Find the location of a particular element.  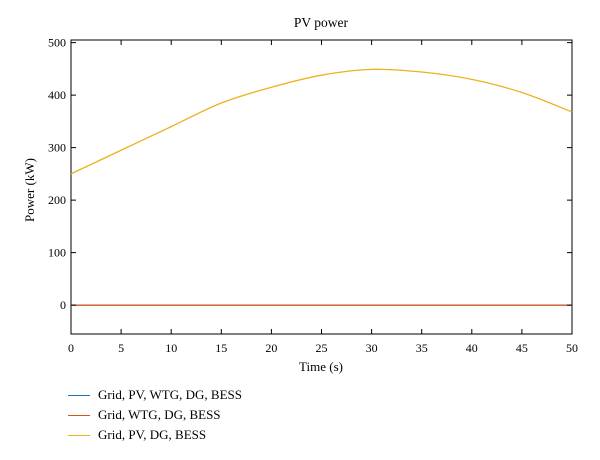

legend-item-2: Grid, WTG, DG, BESS is located at coordinates (155, 415).